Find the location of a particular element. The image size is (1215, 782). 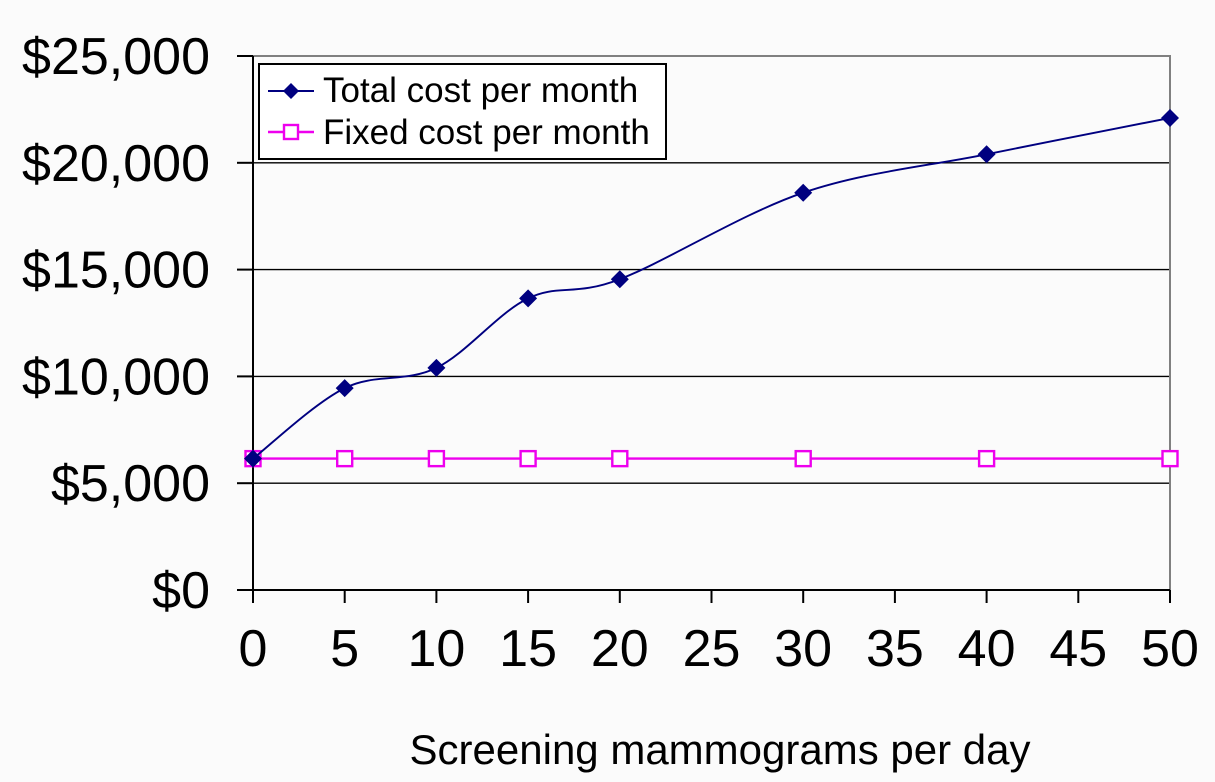

x-tick-label: 5 is located at coordinates (344, 649).